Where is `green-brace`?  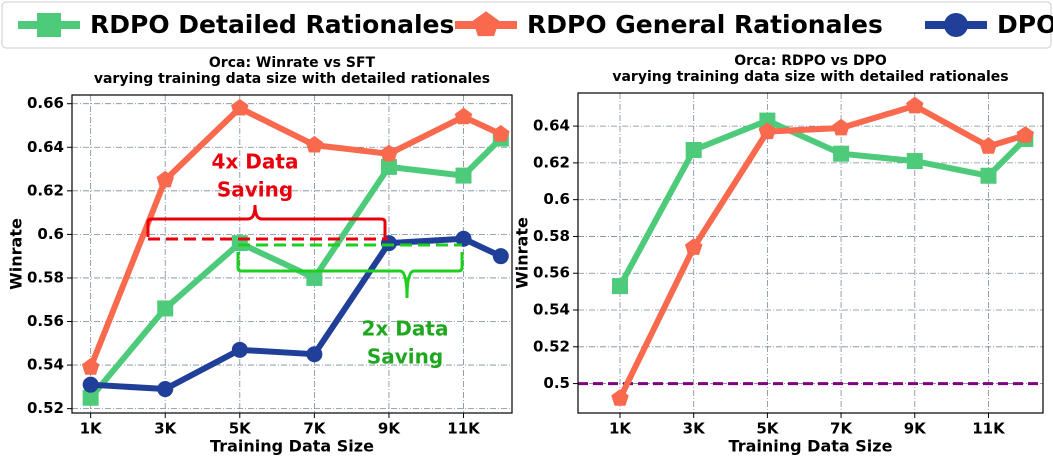
green-brace is located at coordinates (350, 275).